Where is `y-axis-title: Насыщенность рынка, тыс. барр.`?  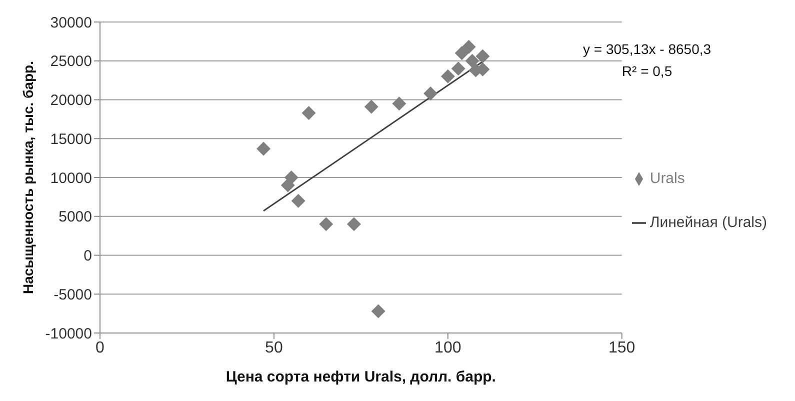
y-axis-title: Насыщенность рынка, тыс. барр. is located at coordinates (28, 177).